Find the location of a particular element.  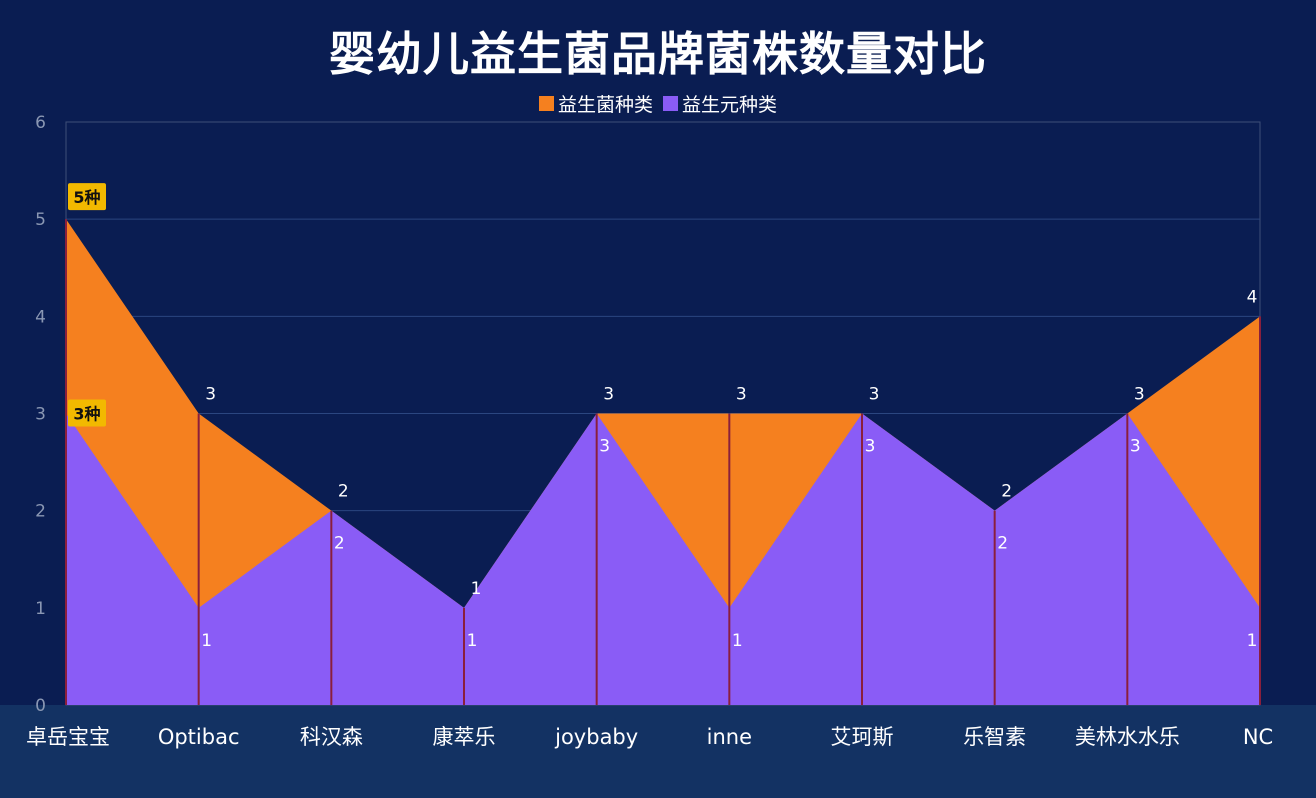

annotation-badge-label: 3种 is located at coordinates (86, 414).